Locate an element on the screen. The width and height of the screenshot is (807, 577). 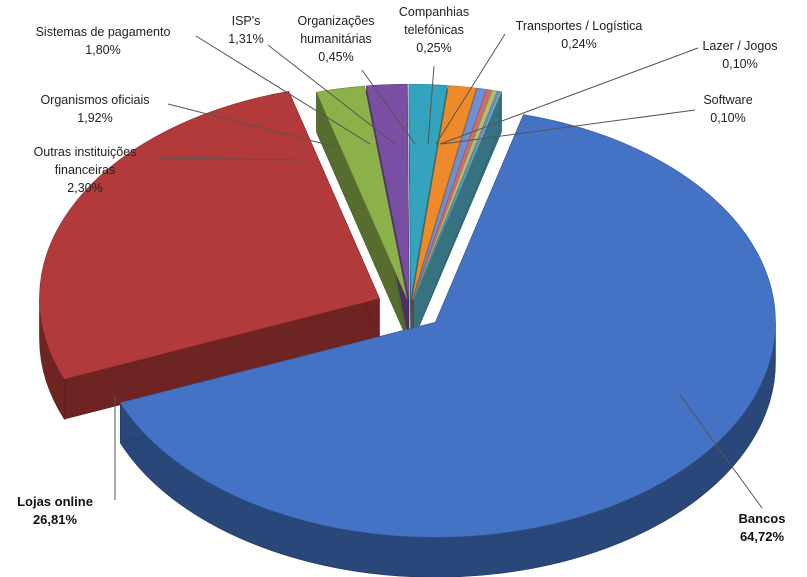
slice-label-6: ISP's 1,31% is located at coordinates (245, 30).